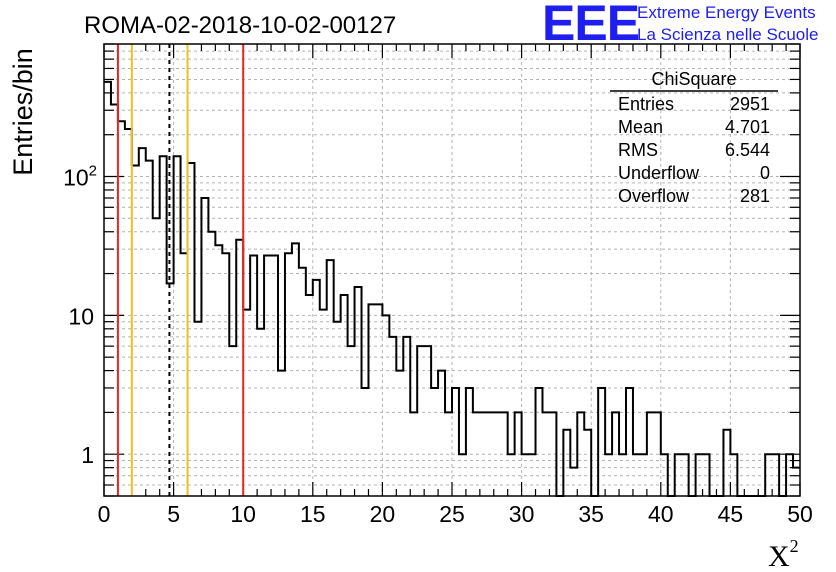  I want to click on x-axis-title: X2, so click(783, 554).